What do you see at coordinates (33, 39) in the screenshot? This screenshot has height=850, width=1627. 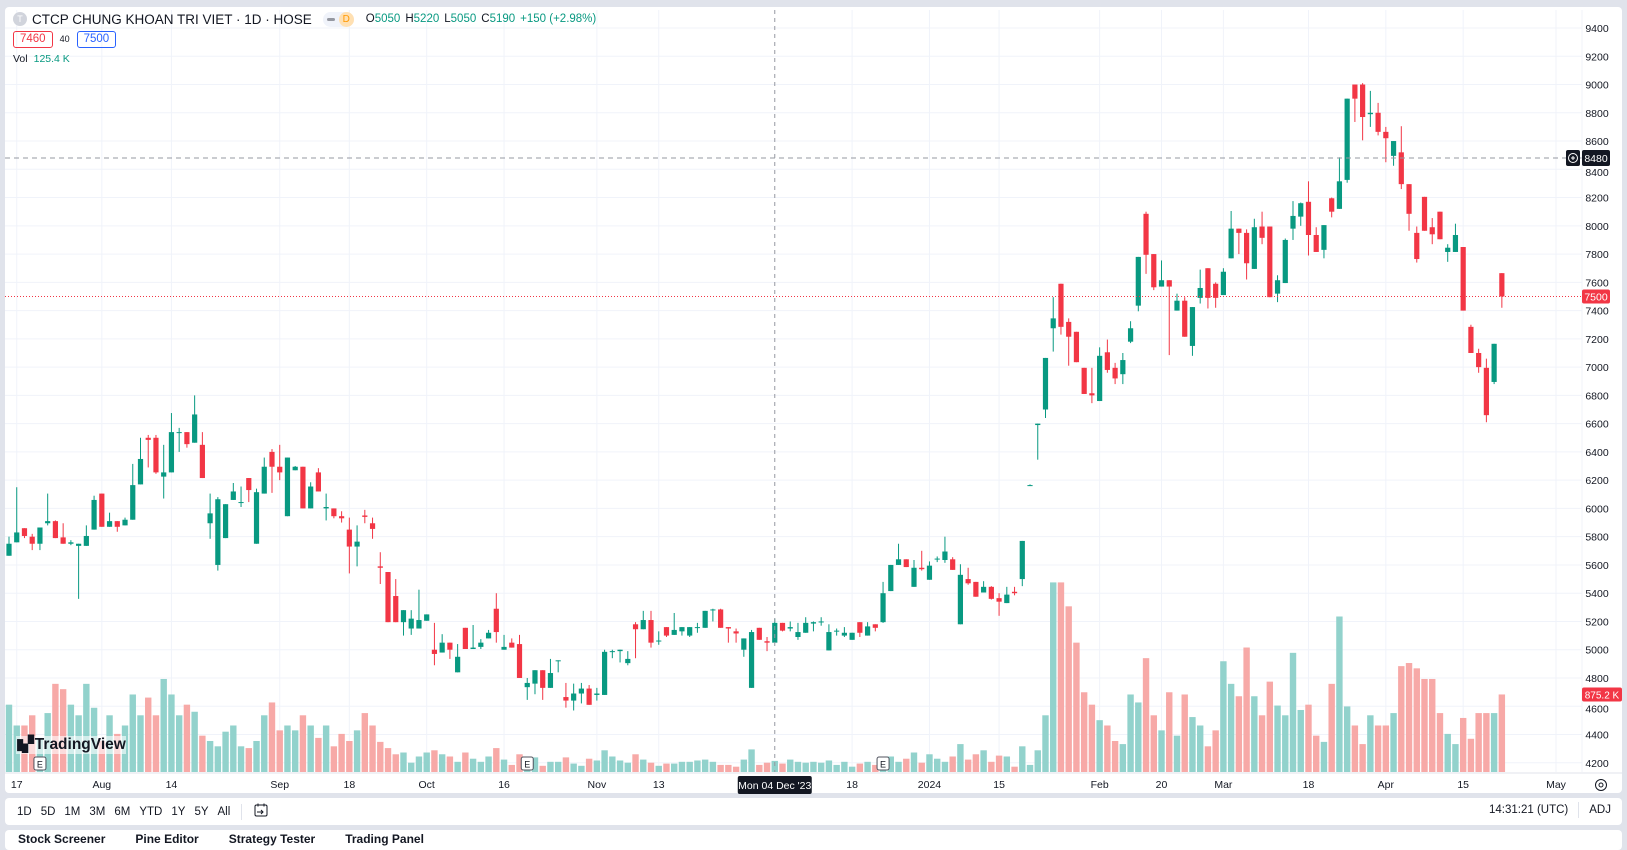 I see `sell-button: 7460` at bounding box center [33, 39].